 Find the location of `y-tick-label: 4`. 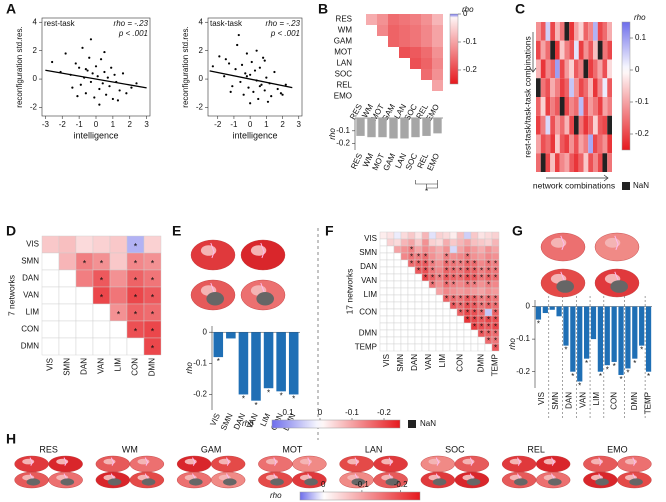

y-tick-label: 4 is located at coordinates (201, 21).